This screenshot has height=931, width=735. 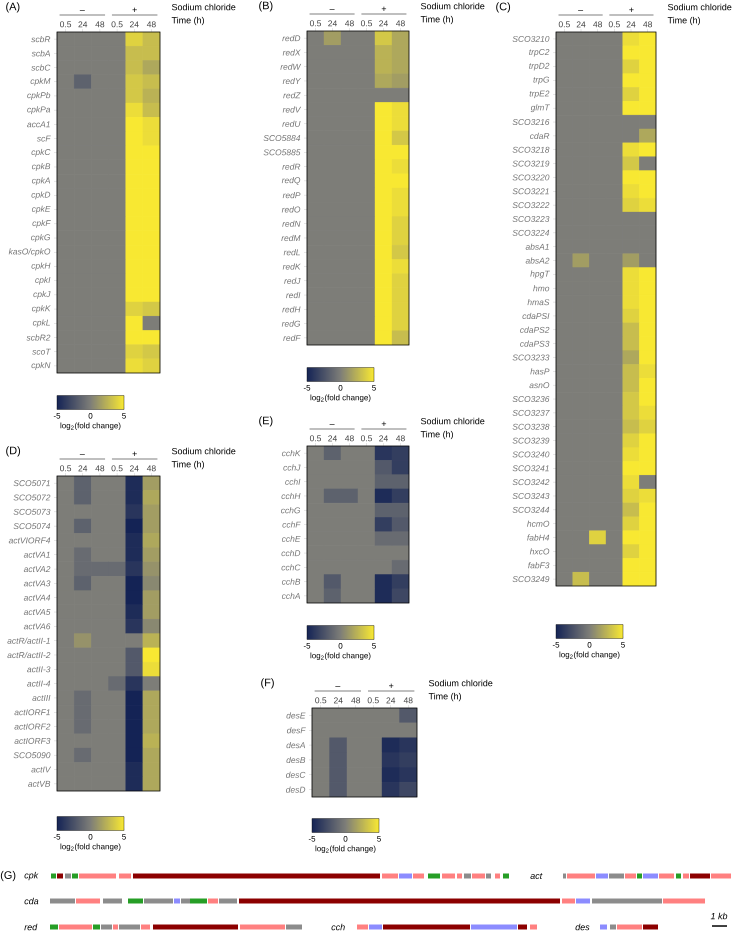 I want to click on chart-title: (B), so click(x=265, y=6).